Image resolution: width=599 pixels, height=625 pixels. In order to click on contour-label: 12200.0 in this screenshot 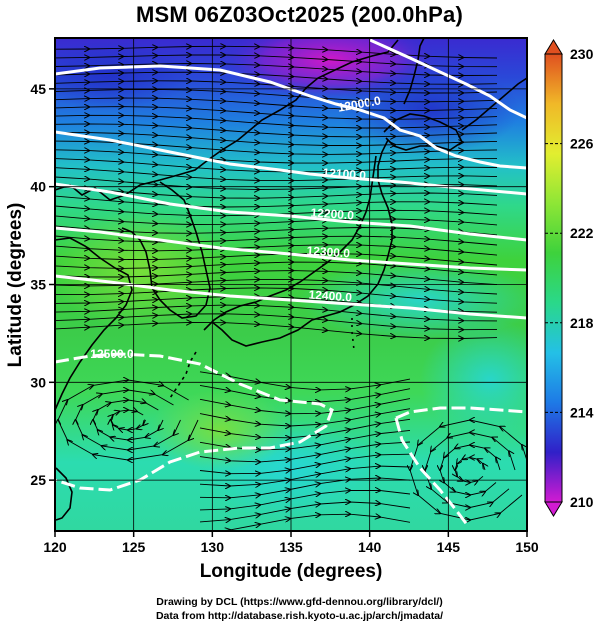, I will do `click(332, 214)`.